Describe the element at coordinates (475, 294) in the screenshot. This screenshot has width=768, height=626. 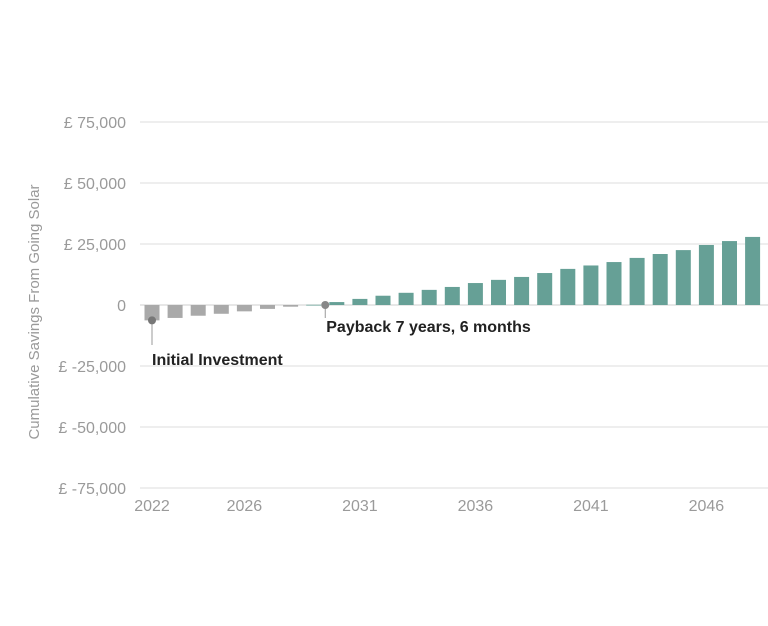
I see `bar-2036` at that location.